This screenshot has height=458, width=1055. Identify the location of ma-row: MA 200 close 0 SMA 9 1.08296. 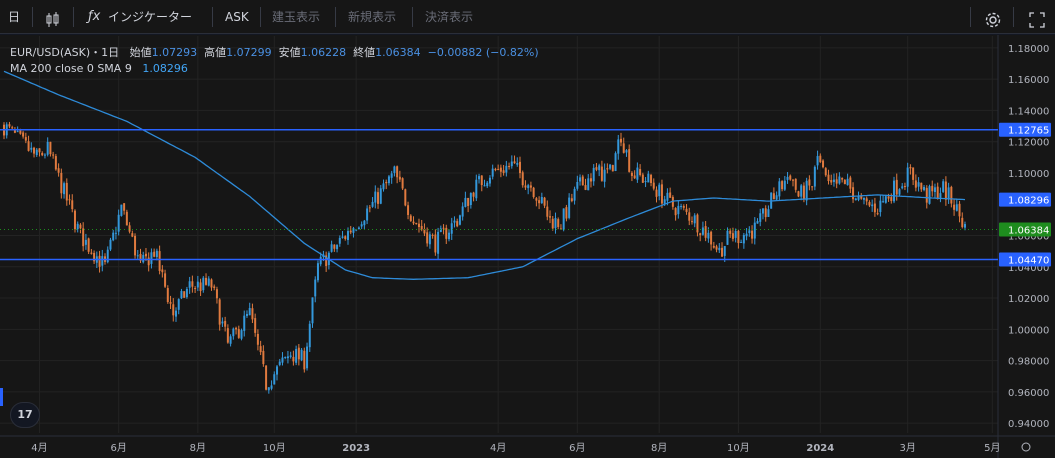
(274, 69).